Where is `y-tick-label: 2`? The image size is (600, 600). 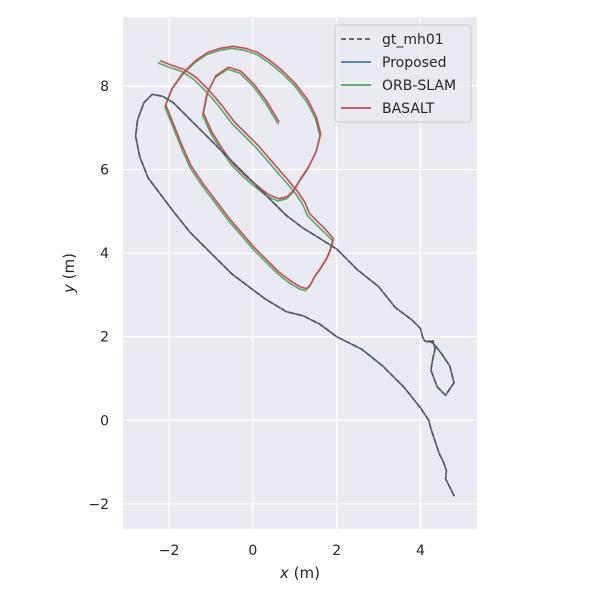 y-tick-label: 2 is located at coordinates (104, 338).